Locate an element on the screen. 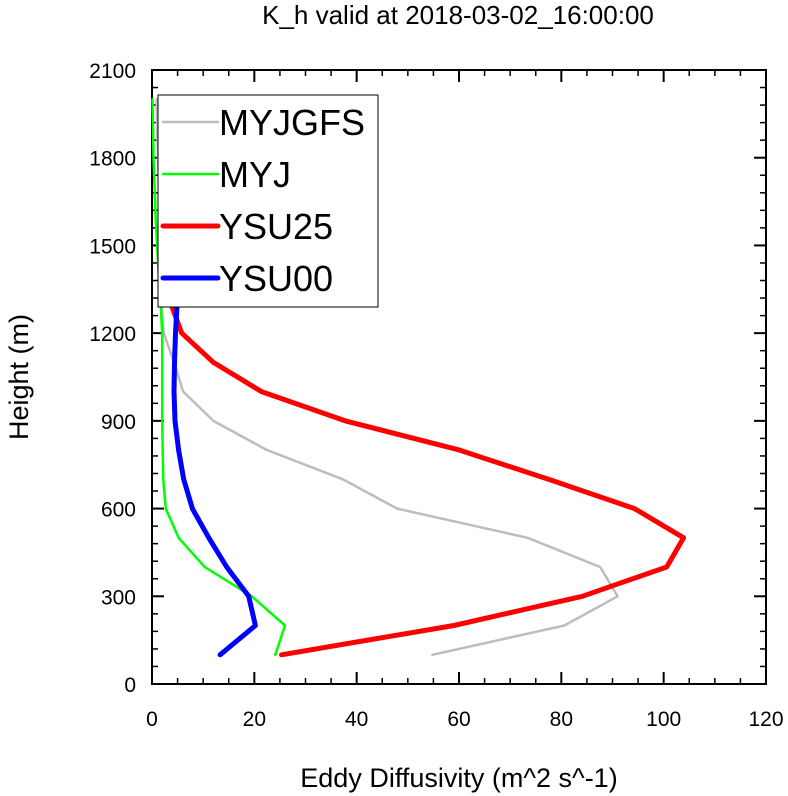 The width and height of the screenshot is (788, 796). x-tick-label: 100 is located at coordinates (663, 719).